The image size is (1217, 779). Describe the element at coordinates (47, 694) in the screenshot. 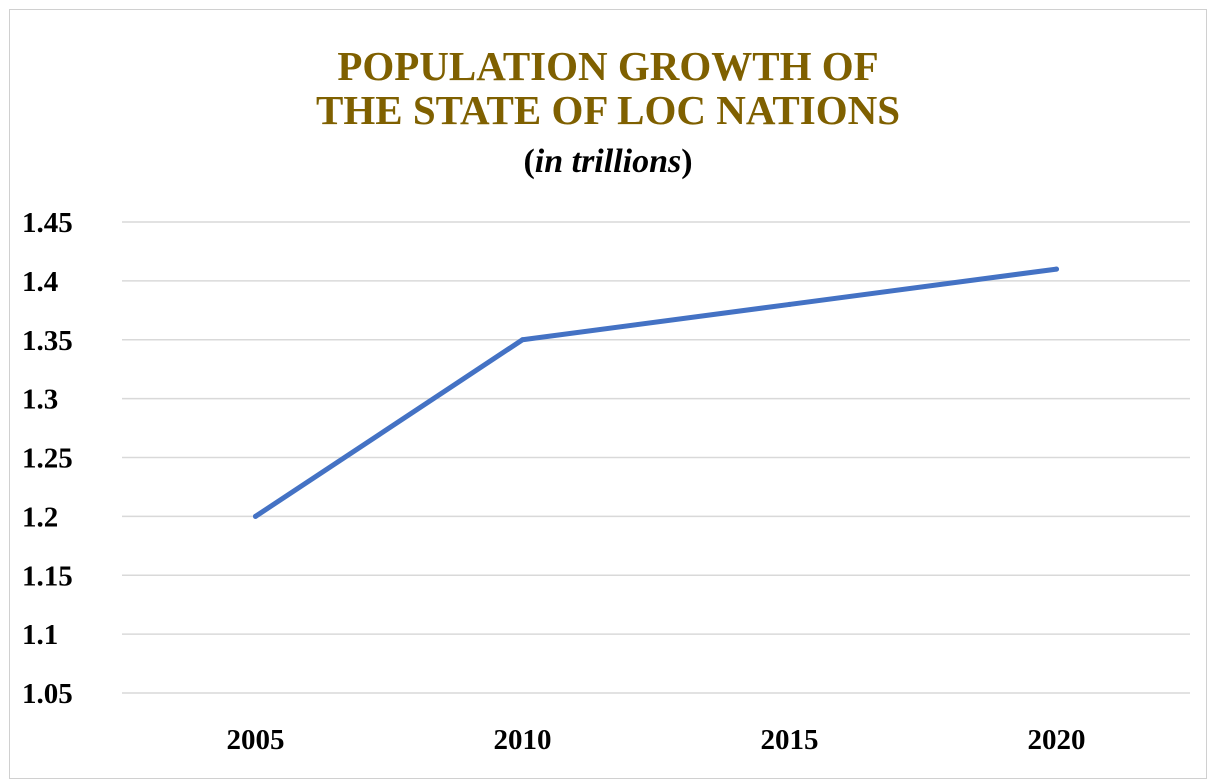

I see `y-tick-label: 1.05` at that location.